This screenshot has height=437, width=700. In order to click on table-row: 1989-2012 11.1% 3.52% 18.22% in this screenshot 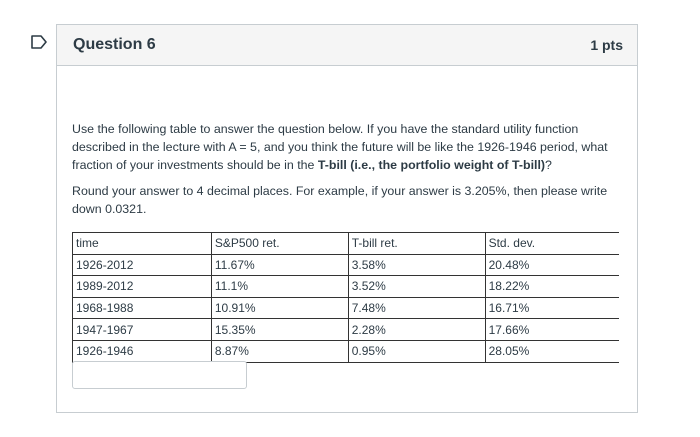, I will do `click(345, 286)`.